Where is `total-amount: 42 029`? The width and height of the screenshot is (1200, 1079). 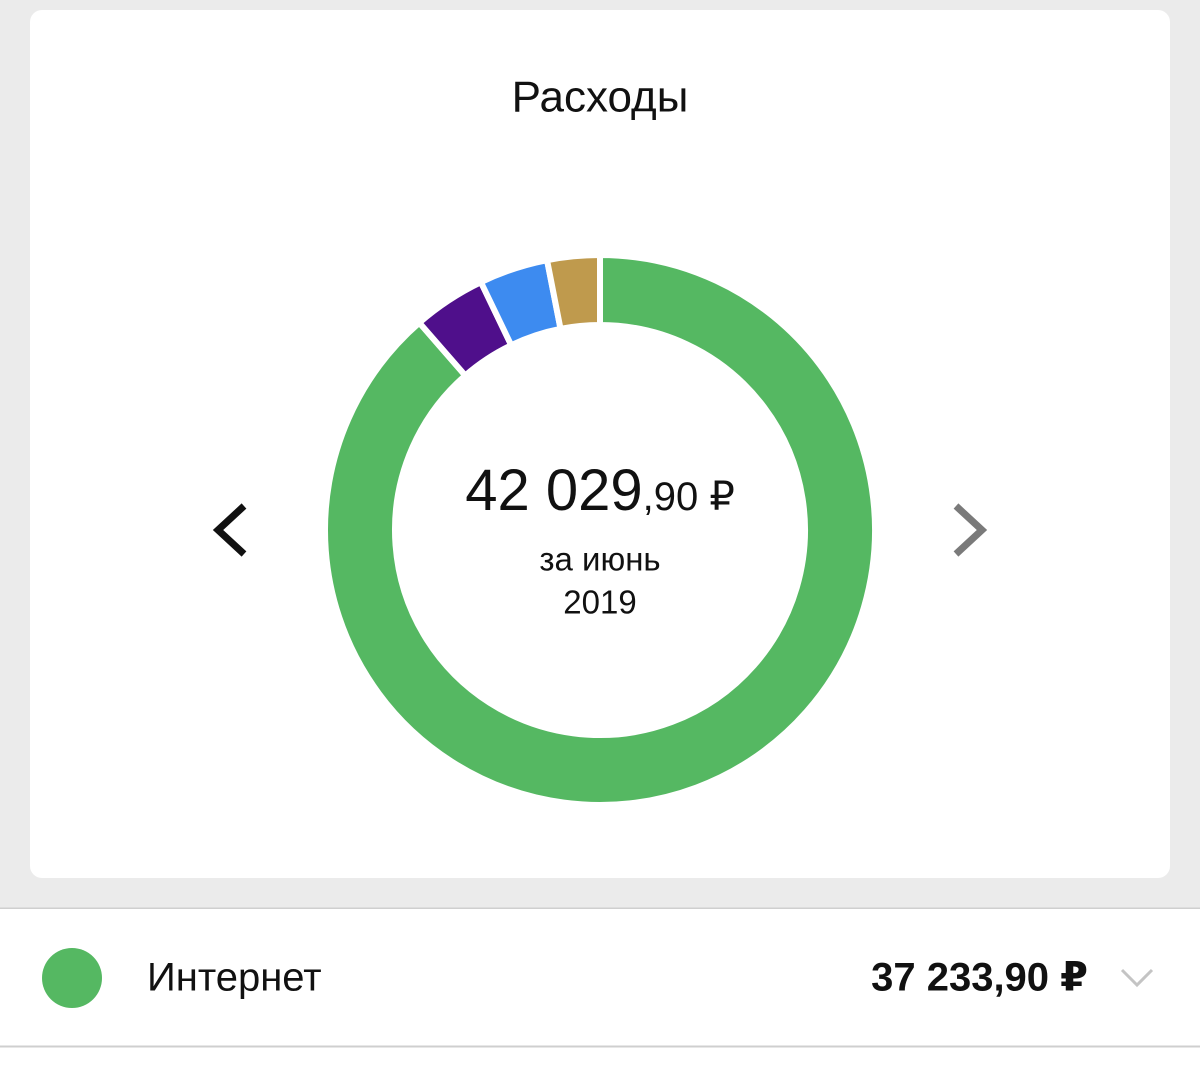
total-amount: 42 029 is located at coordinates (553, 490).